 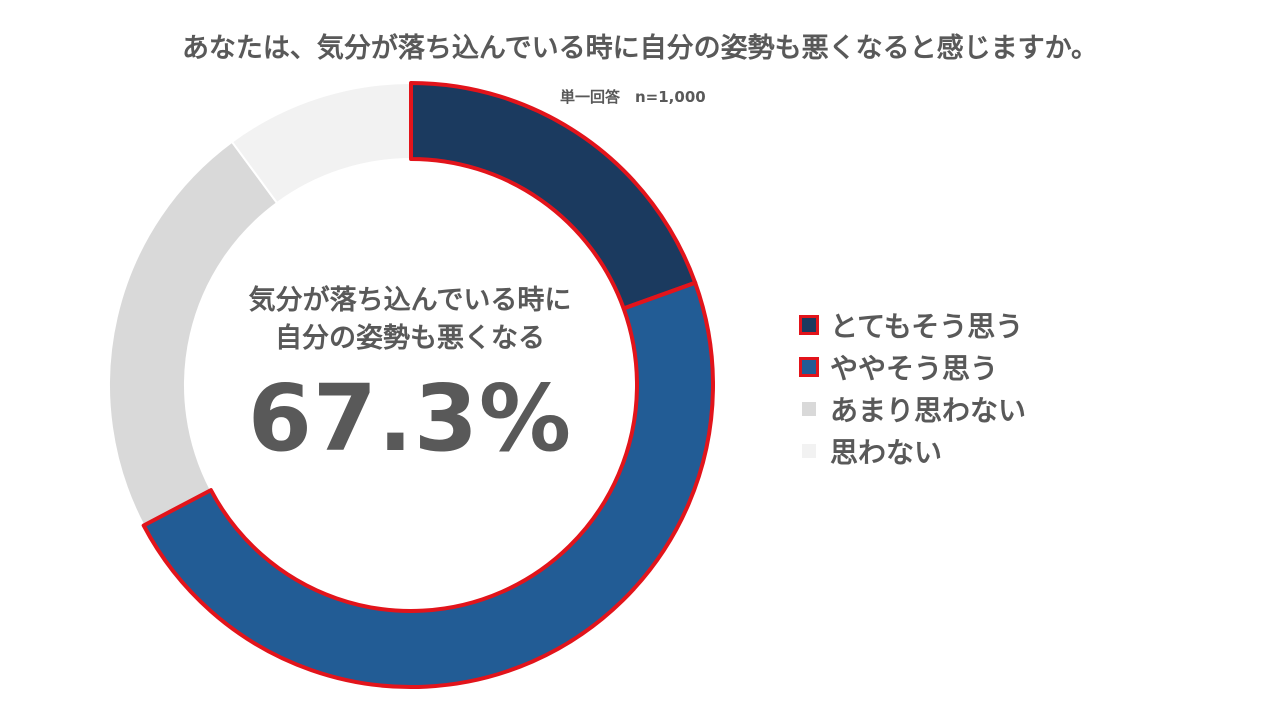 I want to click on center-label: 気分が落ち込んでいる時に 自分の姿勢も悪くなる 67.3%, so click(x=410, y=378).